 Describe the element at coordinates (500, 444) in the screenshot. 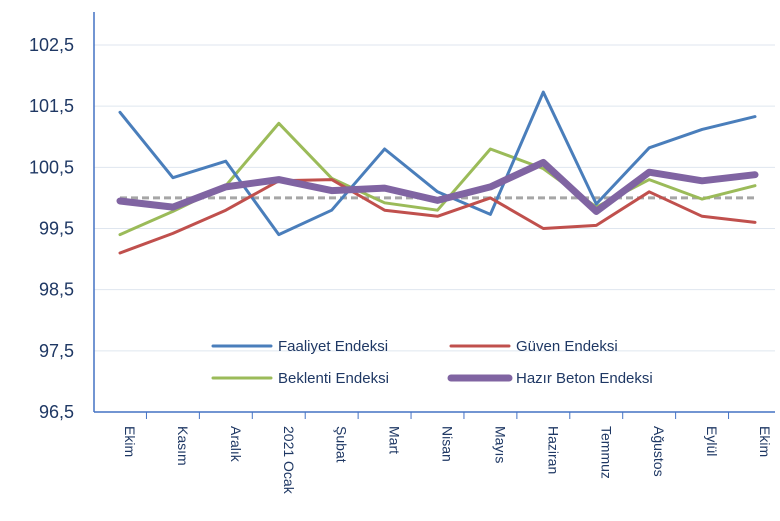

I see `x-tick-label: Mayıs` at that location.